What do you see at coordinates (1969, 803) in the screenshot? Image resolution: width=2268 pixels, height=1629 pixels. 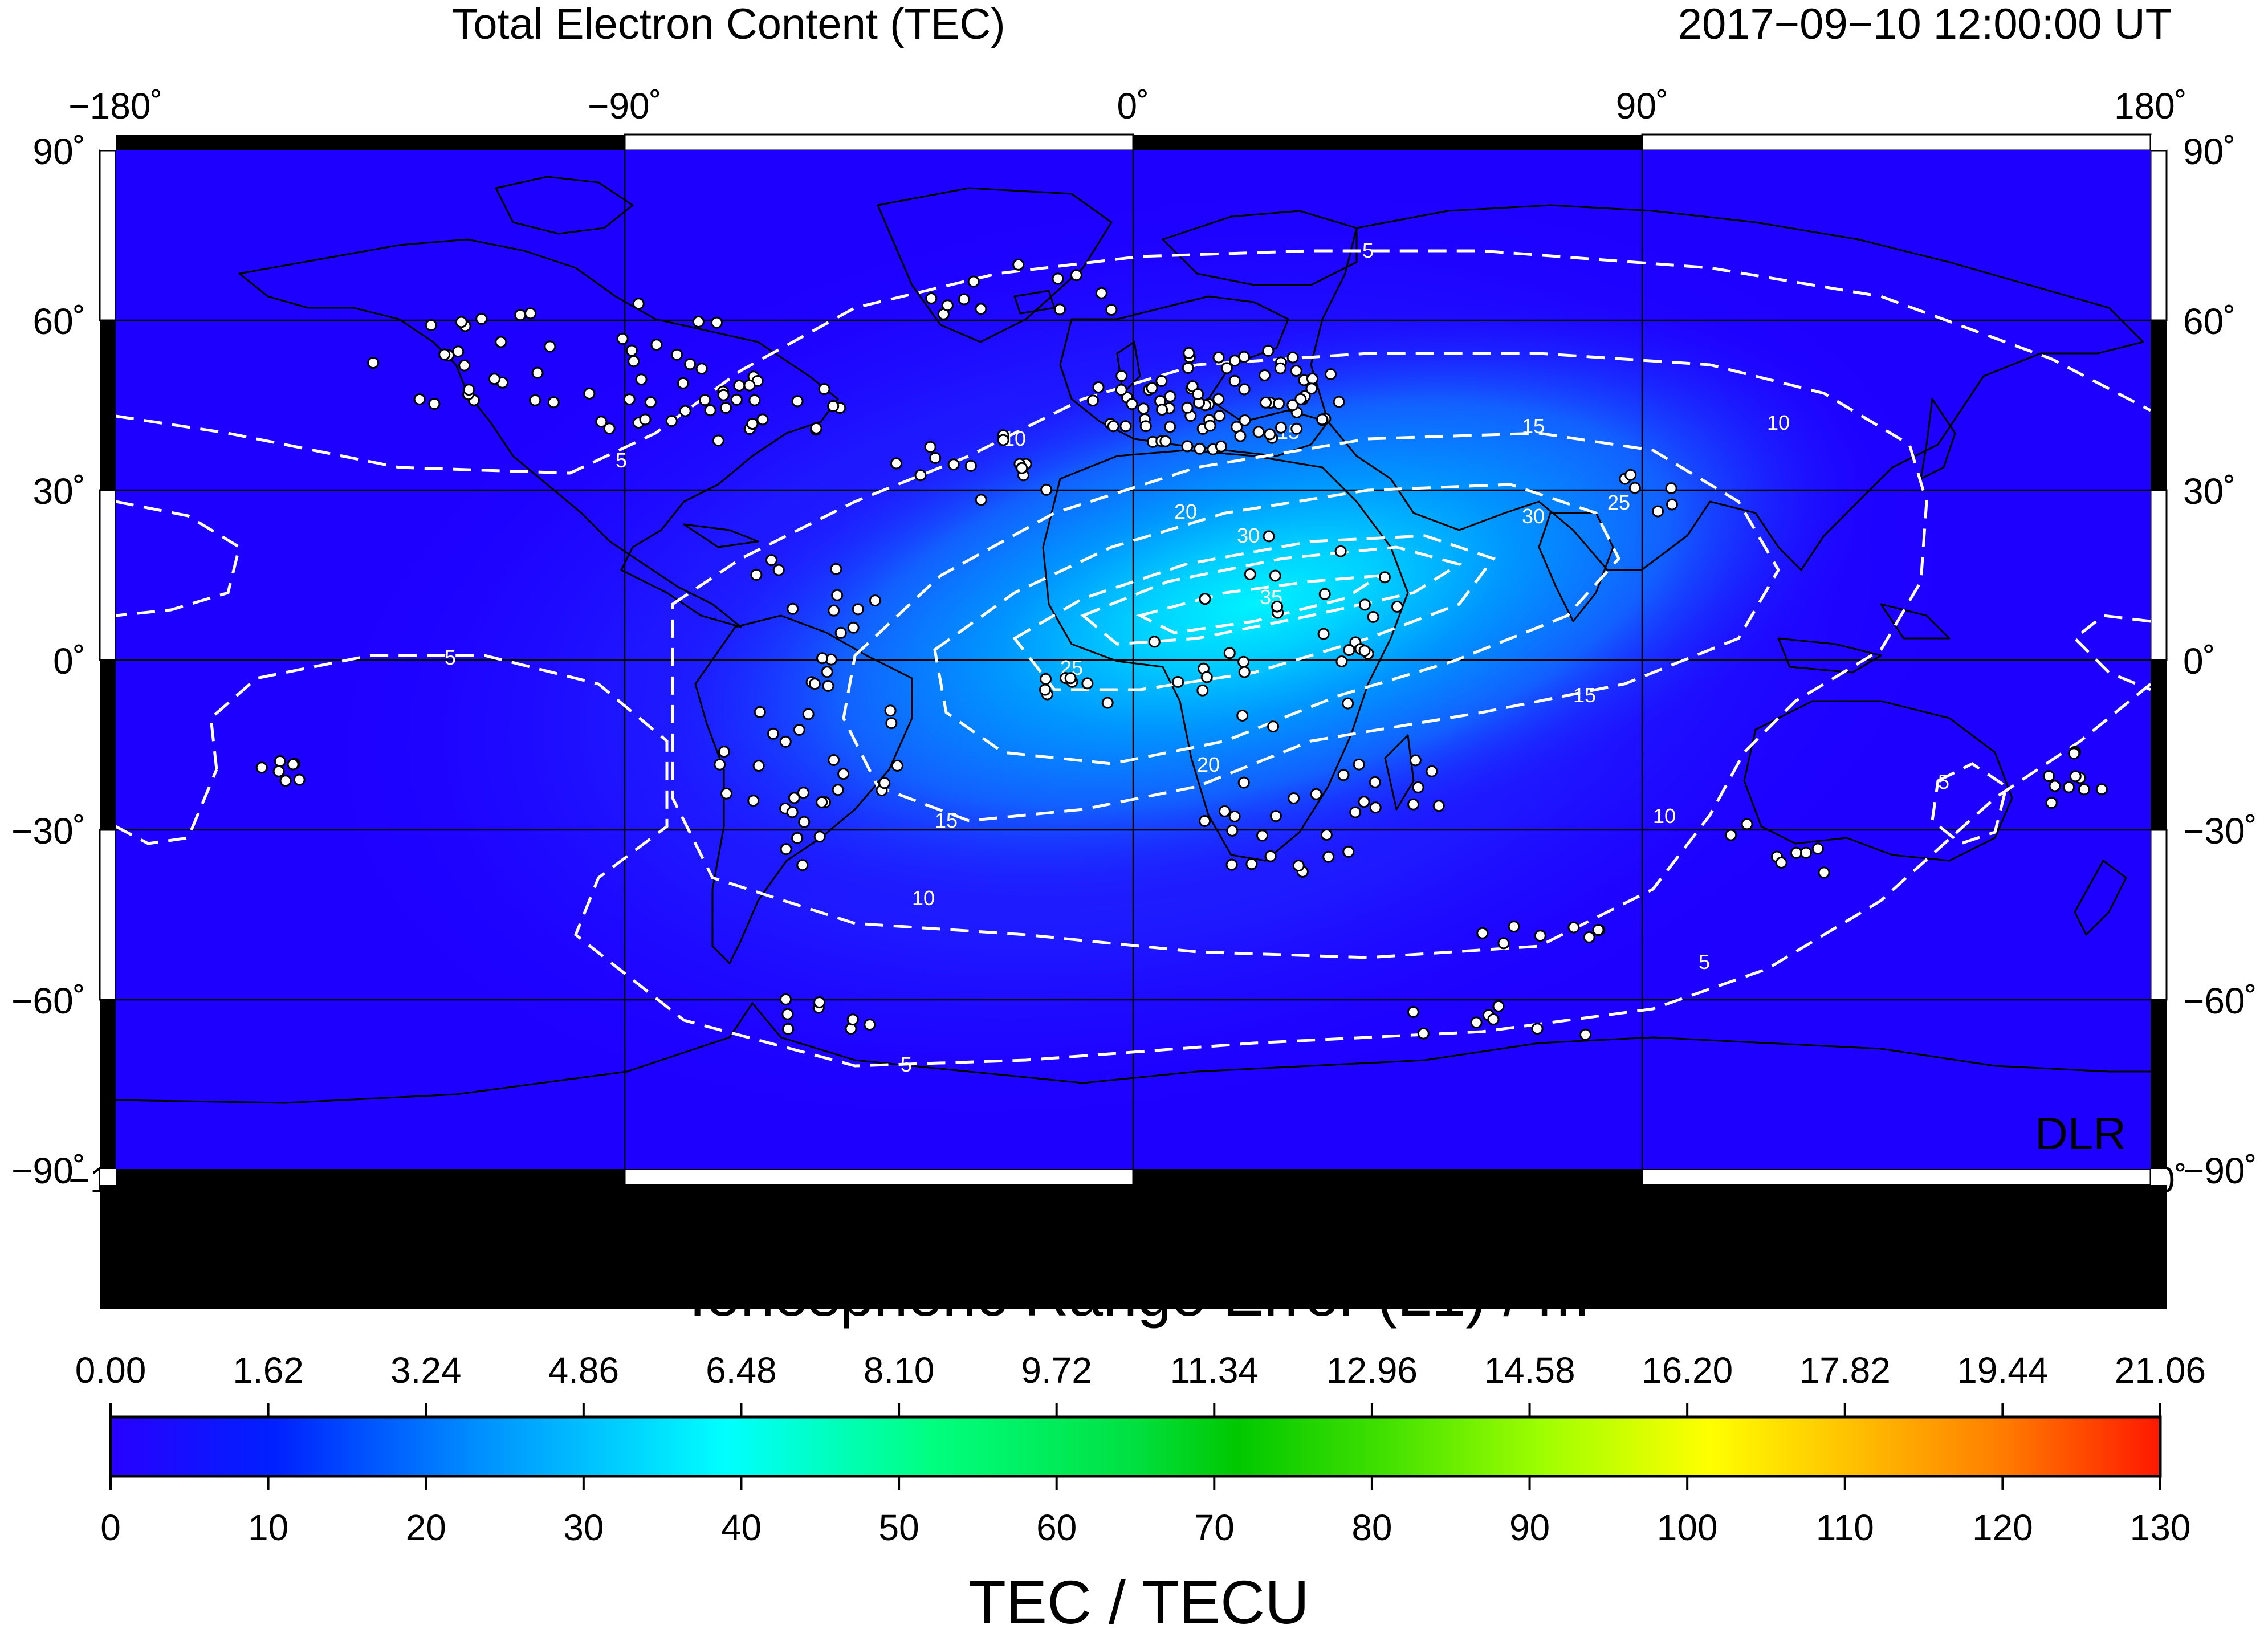 I see `contour-5-australia` at bounding box center [1969, 803].